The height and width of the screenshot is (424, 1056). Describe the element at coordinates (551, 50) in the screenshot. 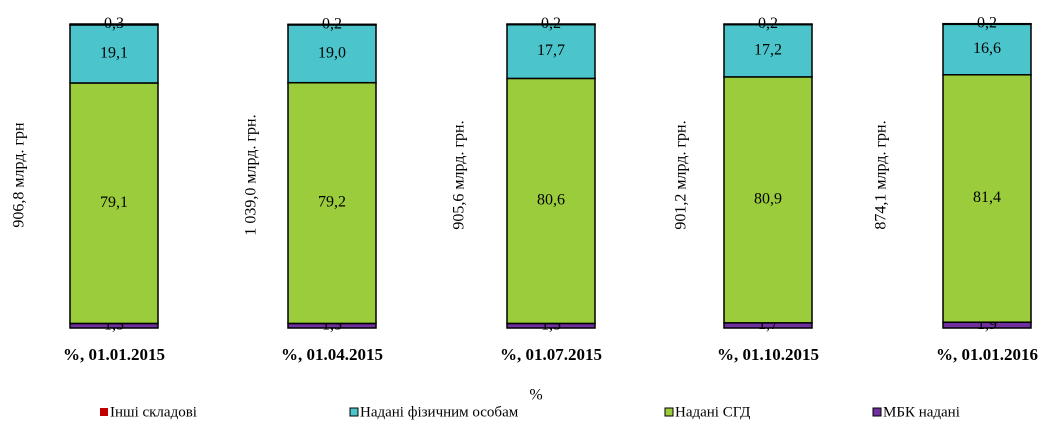

I see `data-label: 17,7` at that location.